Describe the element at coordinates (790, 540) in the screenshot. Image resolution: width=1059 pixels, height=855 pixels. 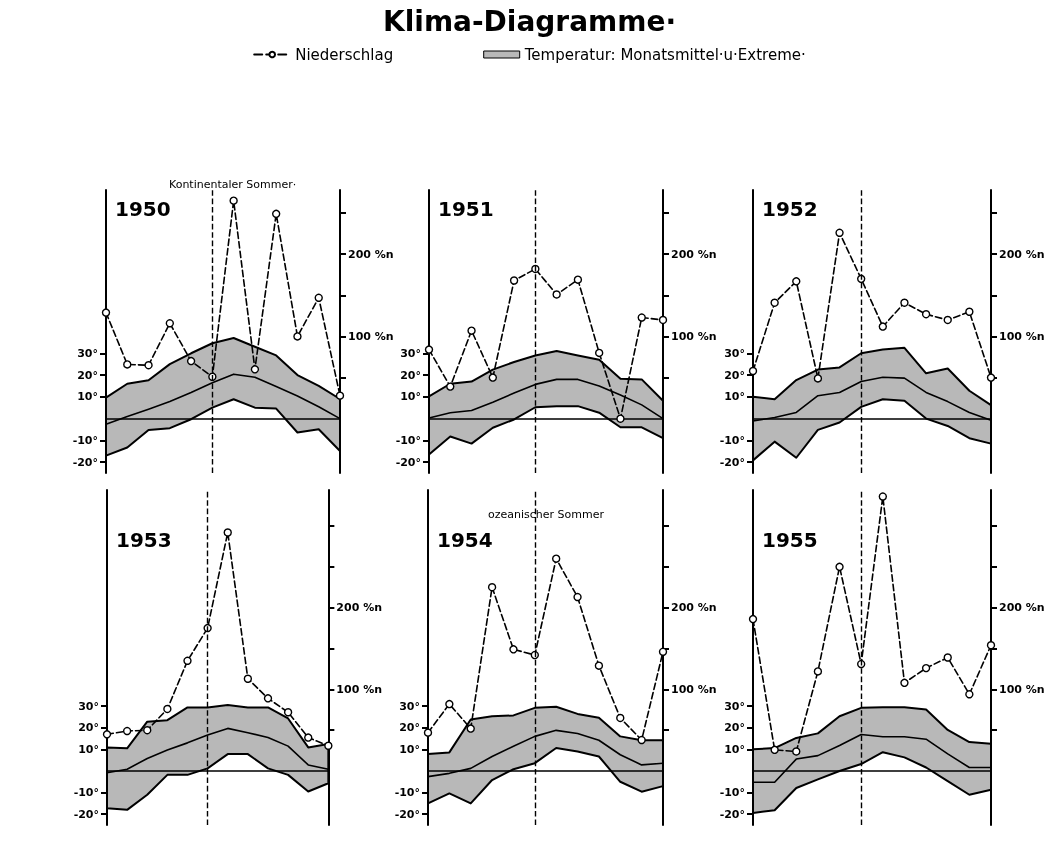
I see `text: 1955` at that location.